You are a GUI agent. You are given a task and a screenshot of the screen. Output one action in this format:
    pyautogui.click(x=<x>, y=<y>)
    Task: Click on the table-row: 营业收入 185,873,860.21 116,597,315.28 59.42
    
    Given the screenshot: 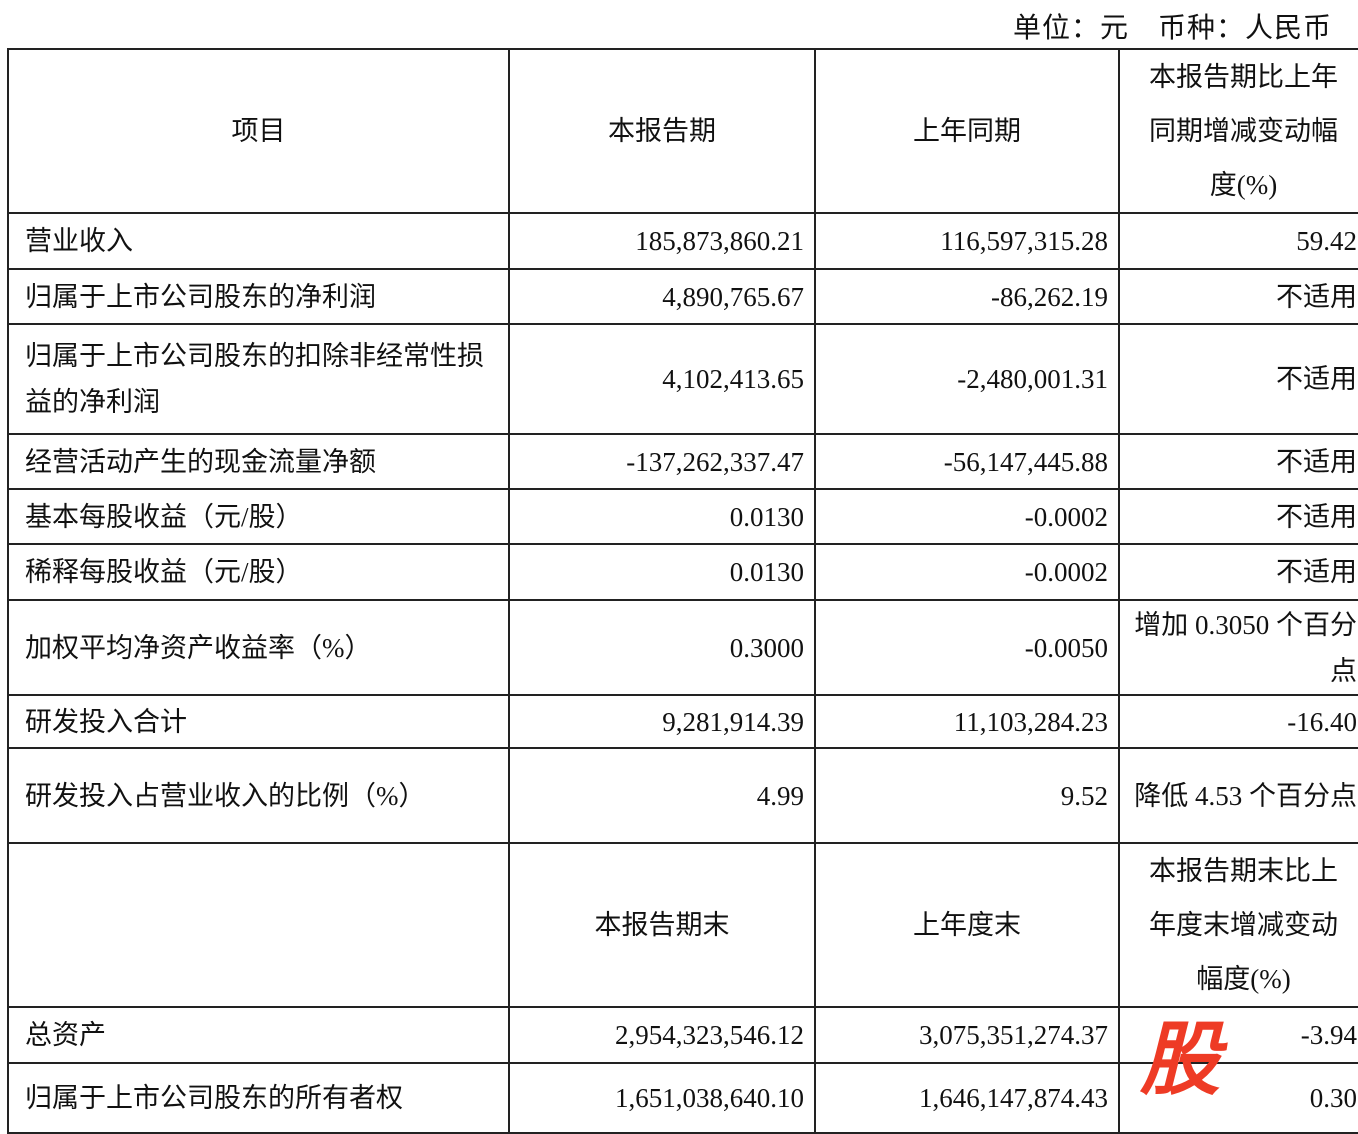 What is the action you would take?
    pyautogui.click(x=682, y=241)
    